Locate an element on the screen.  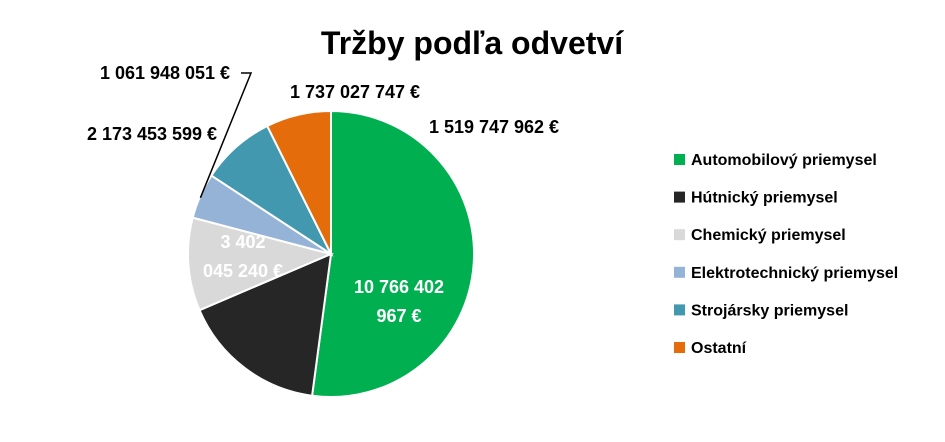
legend-label-4: Elektrotechnický priemysel is located at coordinates (794, 273).